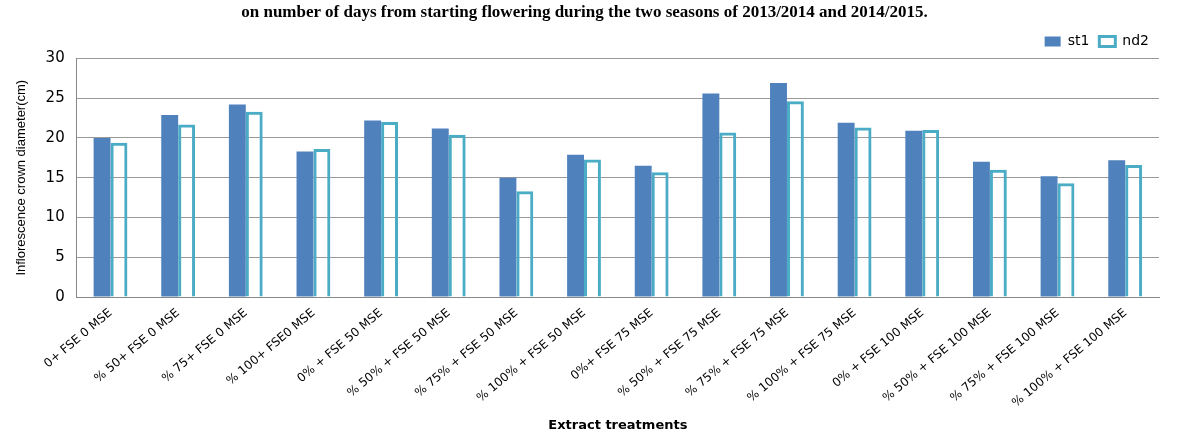 The width and height of the screenshot is (1179, 442). Describe the element at coordinates (55, 216) in the screenshot. I see `y-tick-label: 10` at that location.